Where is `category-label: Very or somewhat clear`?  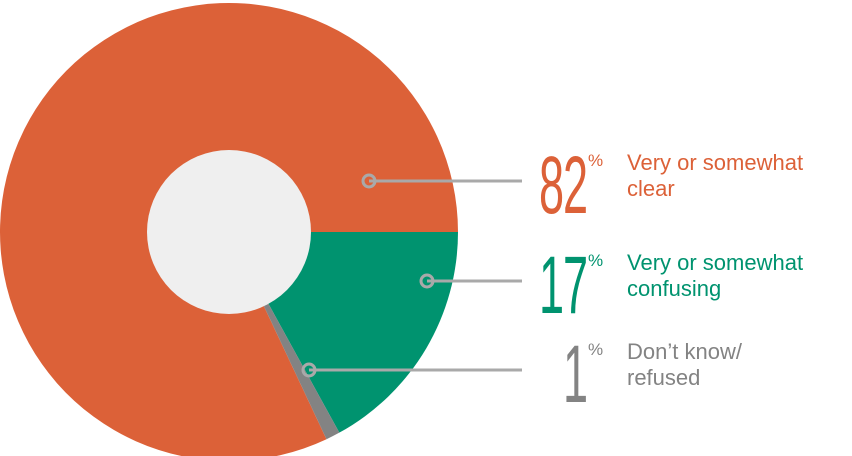 category-label: Very or somewhat clear is located at coordinates (715, 175).